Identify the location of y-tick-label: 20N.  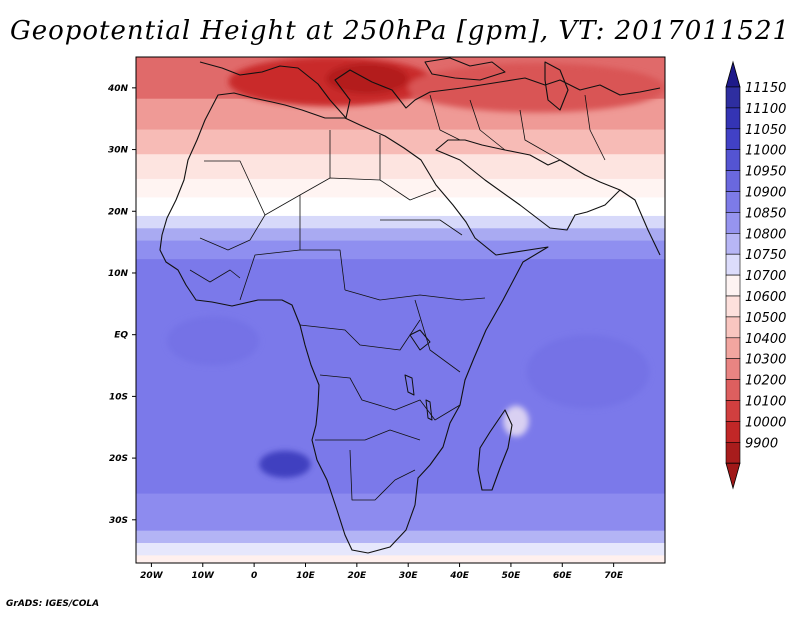
(118, 212).